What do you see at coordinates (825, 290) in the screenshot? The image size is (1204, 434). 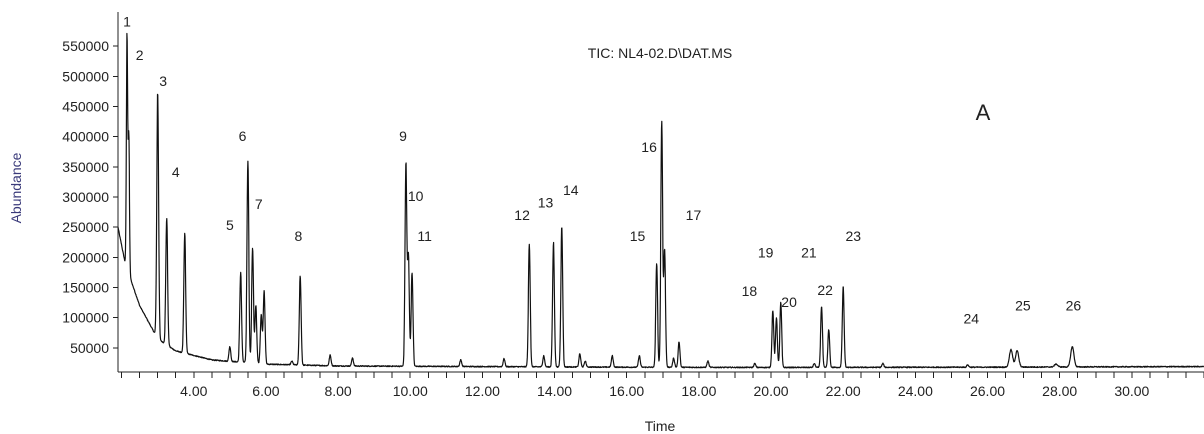 I see `peak-label: 22` at bounding box center [825, 290].